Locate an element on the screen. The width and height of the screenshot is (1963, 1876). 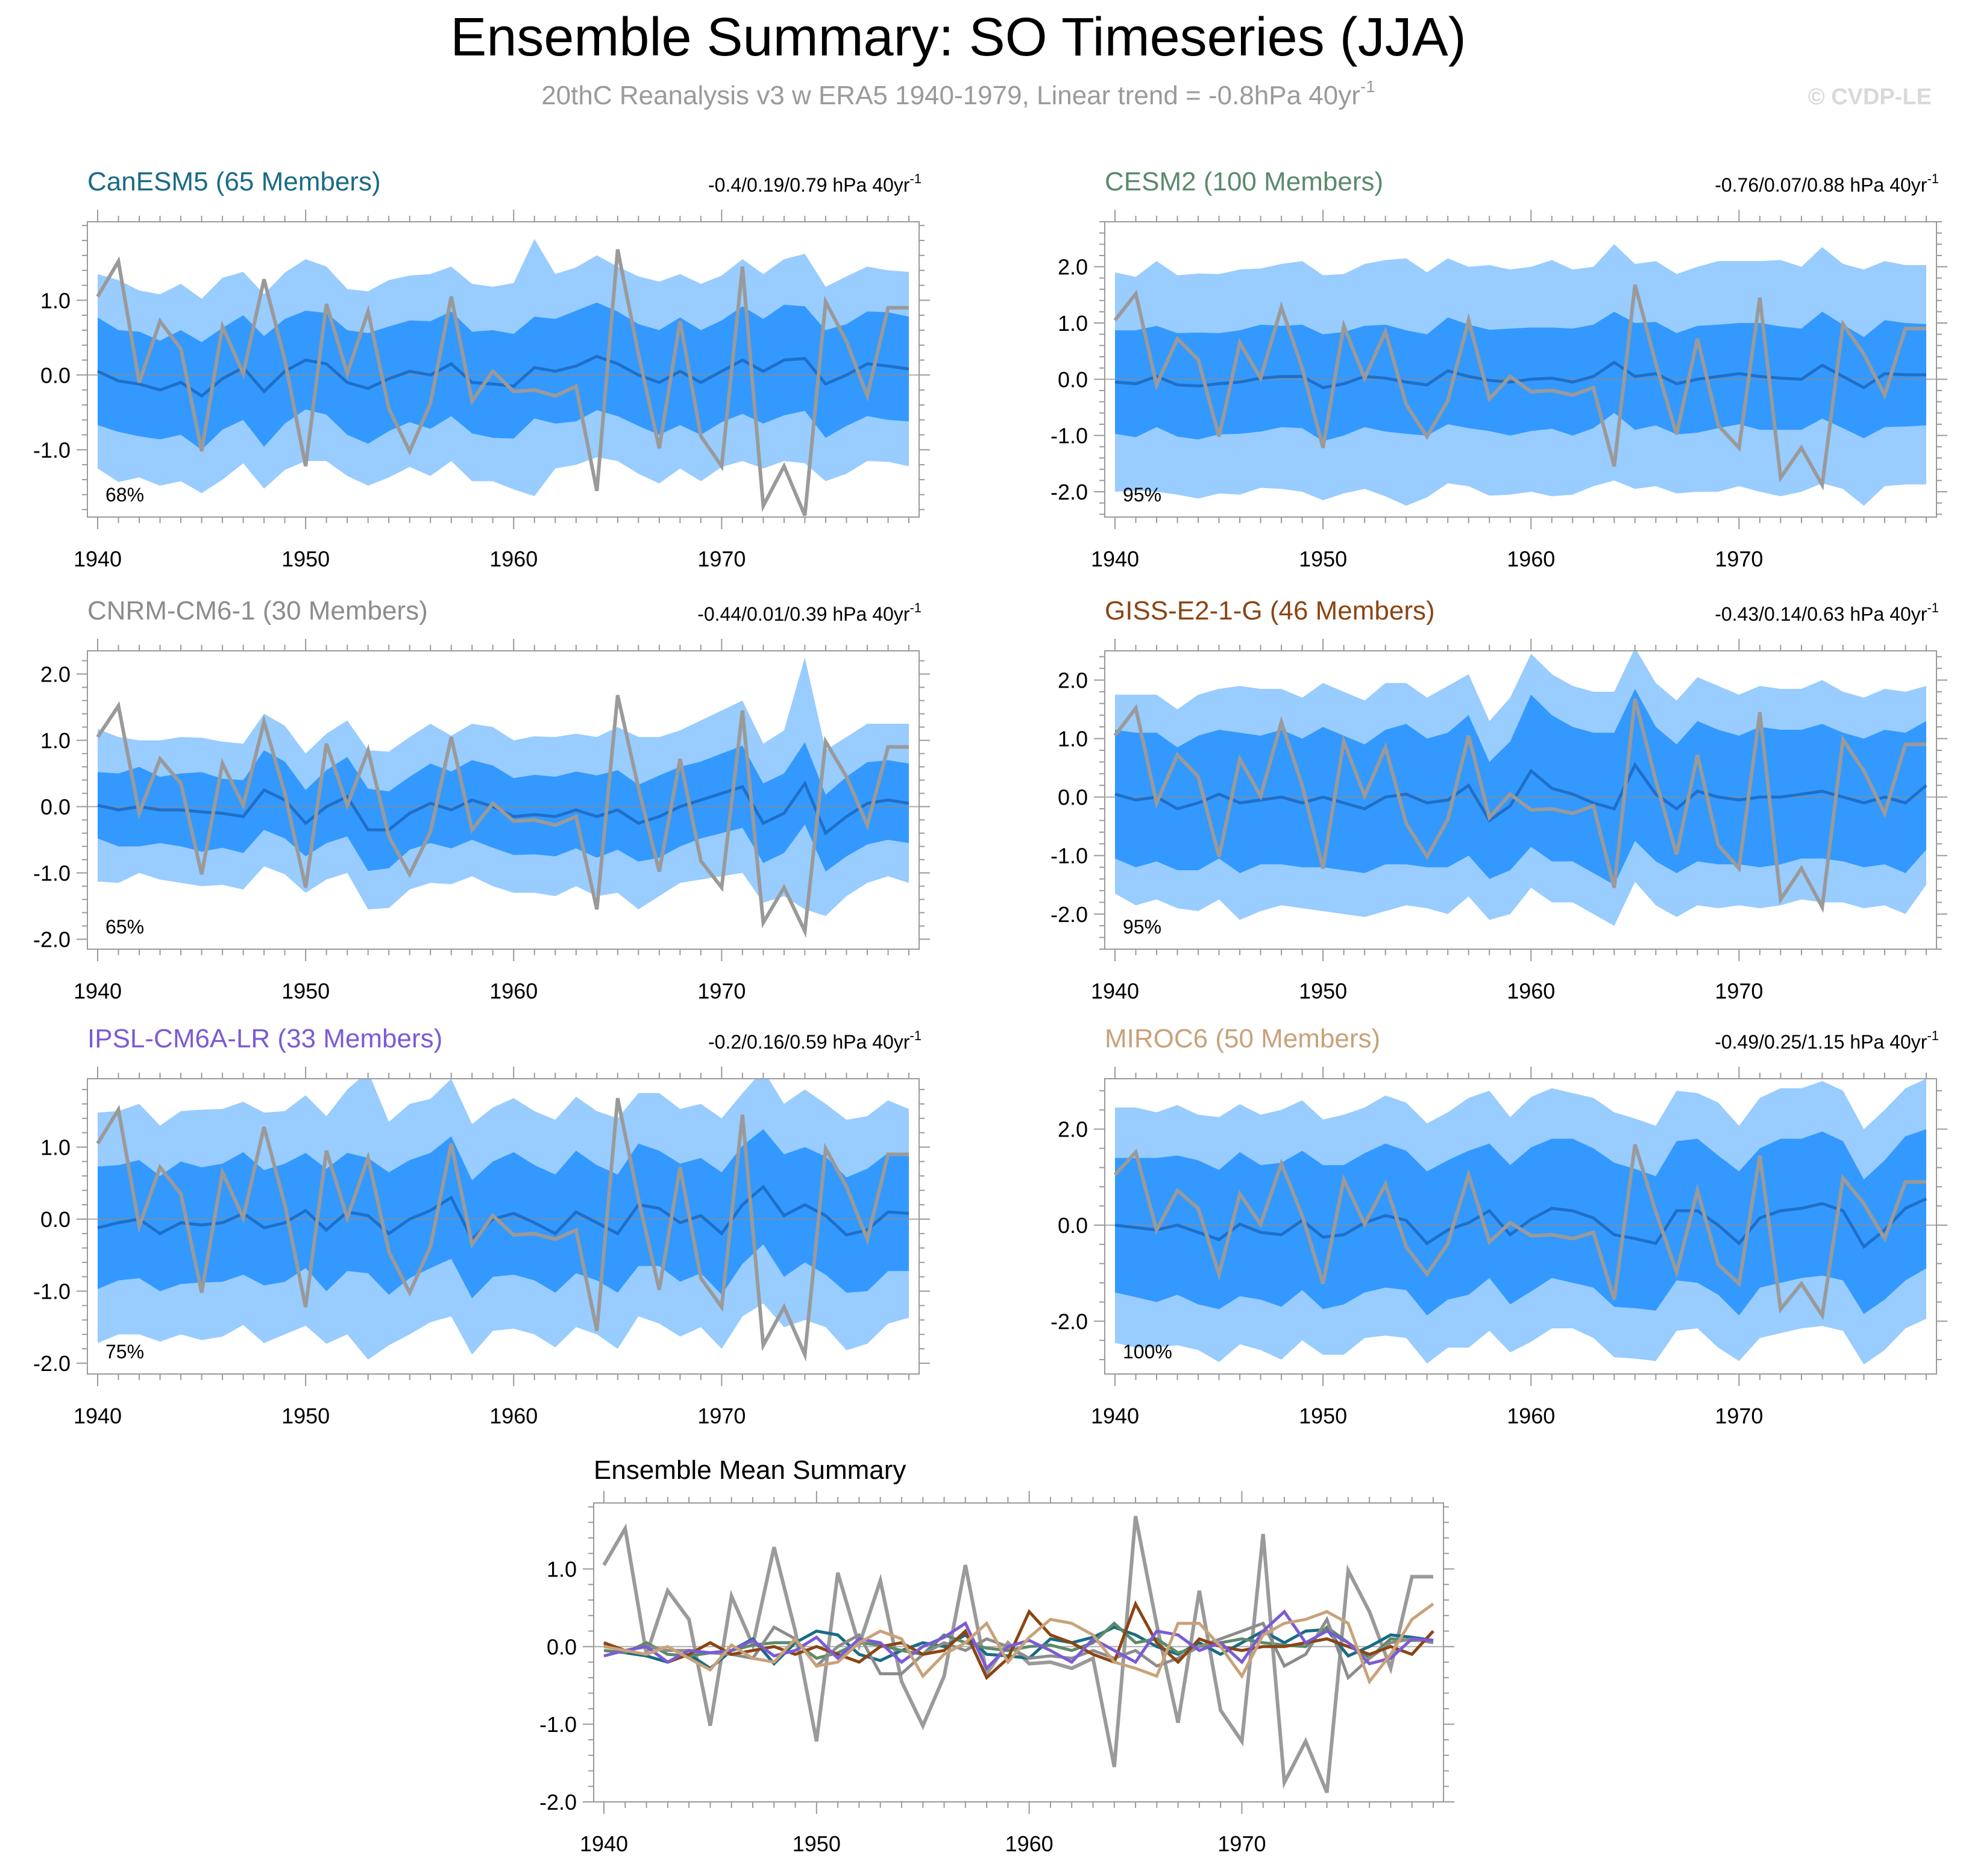
panel-trend: -0.2/0.16/0.59 hPa 40yr-1 is located at coordinates (815, 1040).